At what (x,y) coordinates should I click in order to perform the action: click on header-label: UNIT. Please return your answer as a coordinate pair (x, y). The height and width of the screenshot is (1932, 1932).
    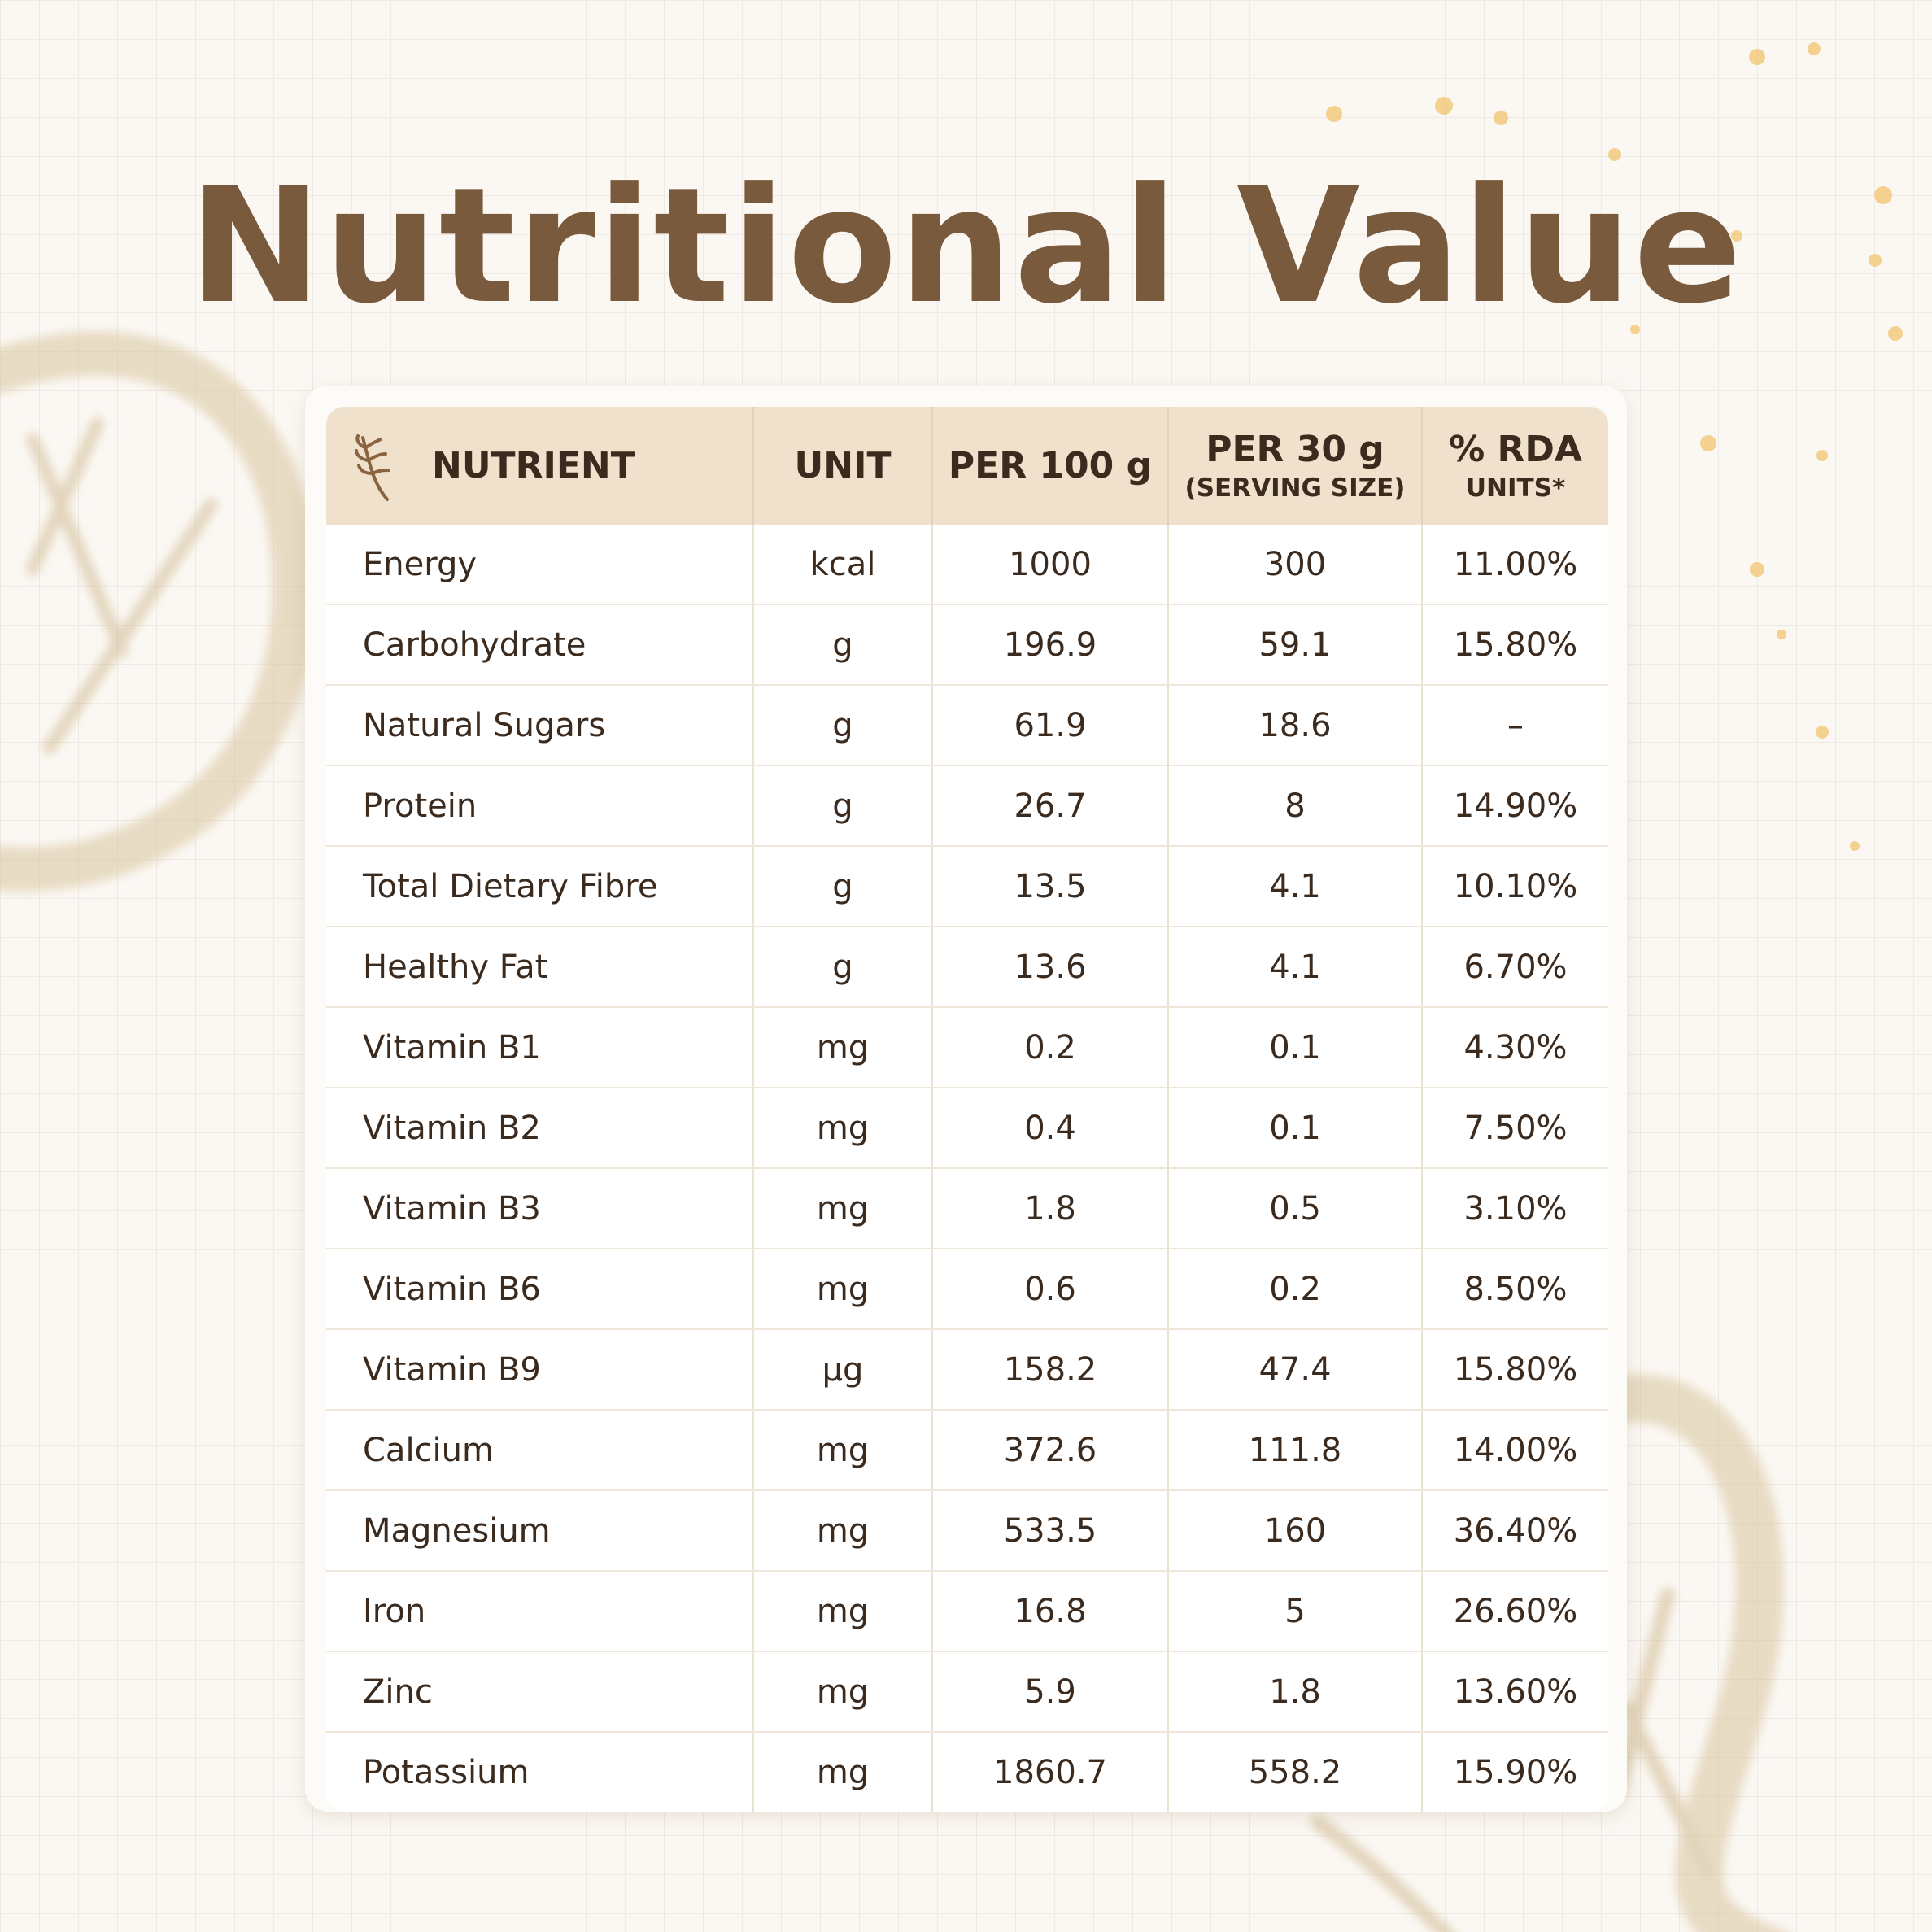
    Looking at the image, I should click on (843, 466).